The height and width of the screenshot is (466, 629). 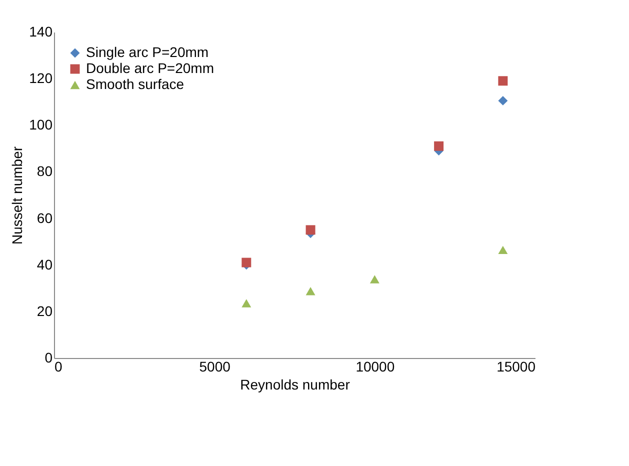 What do you see at coordinates (215, 366) in the screenshot?
I see `x-tick-label: 5000` at bounding box center [215, 366].